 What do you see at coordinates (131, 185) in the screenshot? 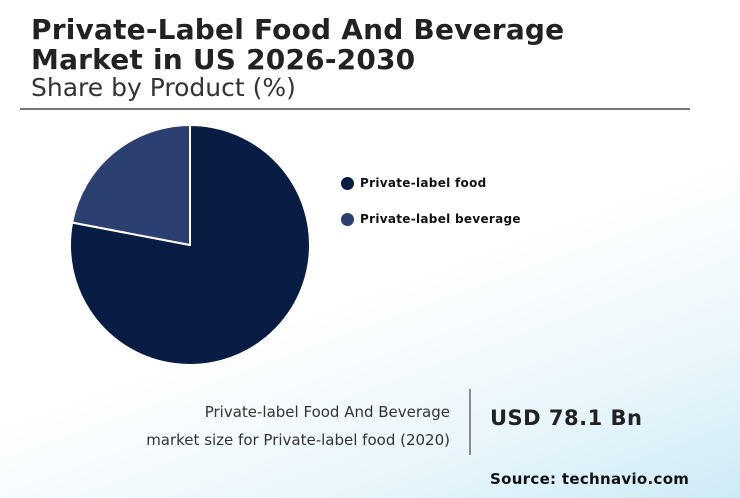
I see `pie-slice-private-label-beverage` at bounding box center [131, 185].